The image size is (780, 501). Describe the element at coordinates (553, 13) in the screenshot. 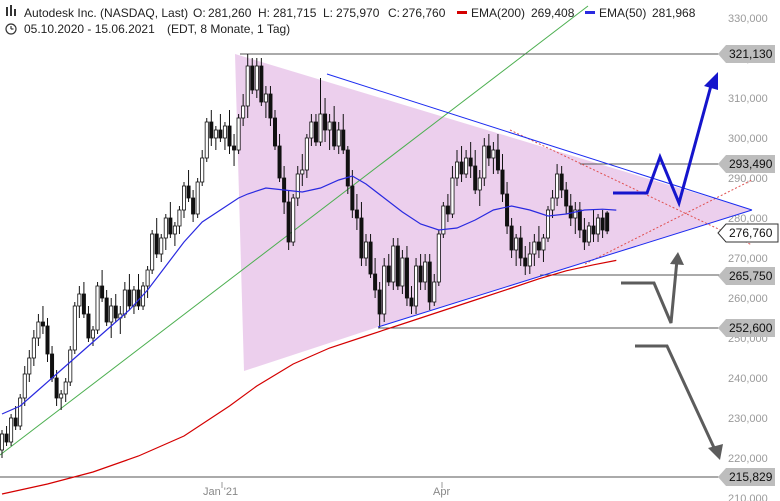

I see `ema200-legend-value: 269,408` at that location.